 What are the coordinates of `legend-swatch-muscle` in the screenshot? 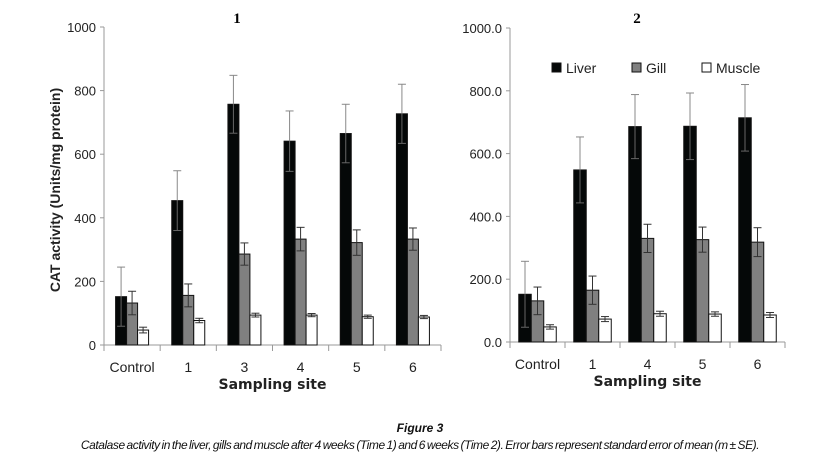 It's located at (706, 67).